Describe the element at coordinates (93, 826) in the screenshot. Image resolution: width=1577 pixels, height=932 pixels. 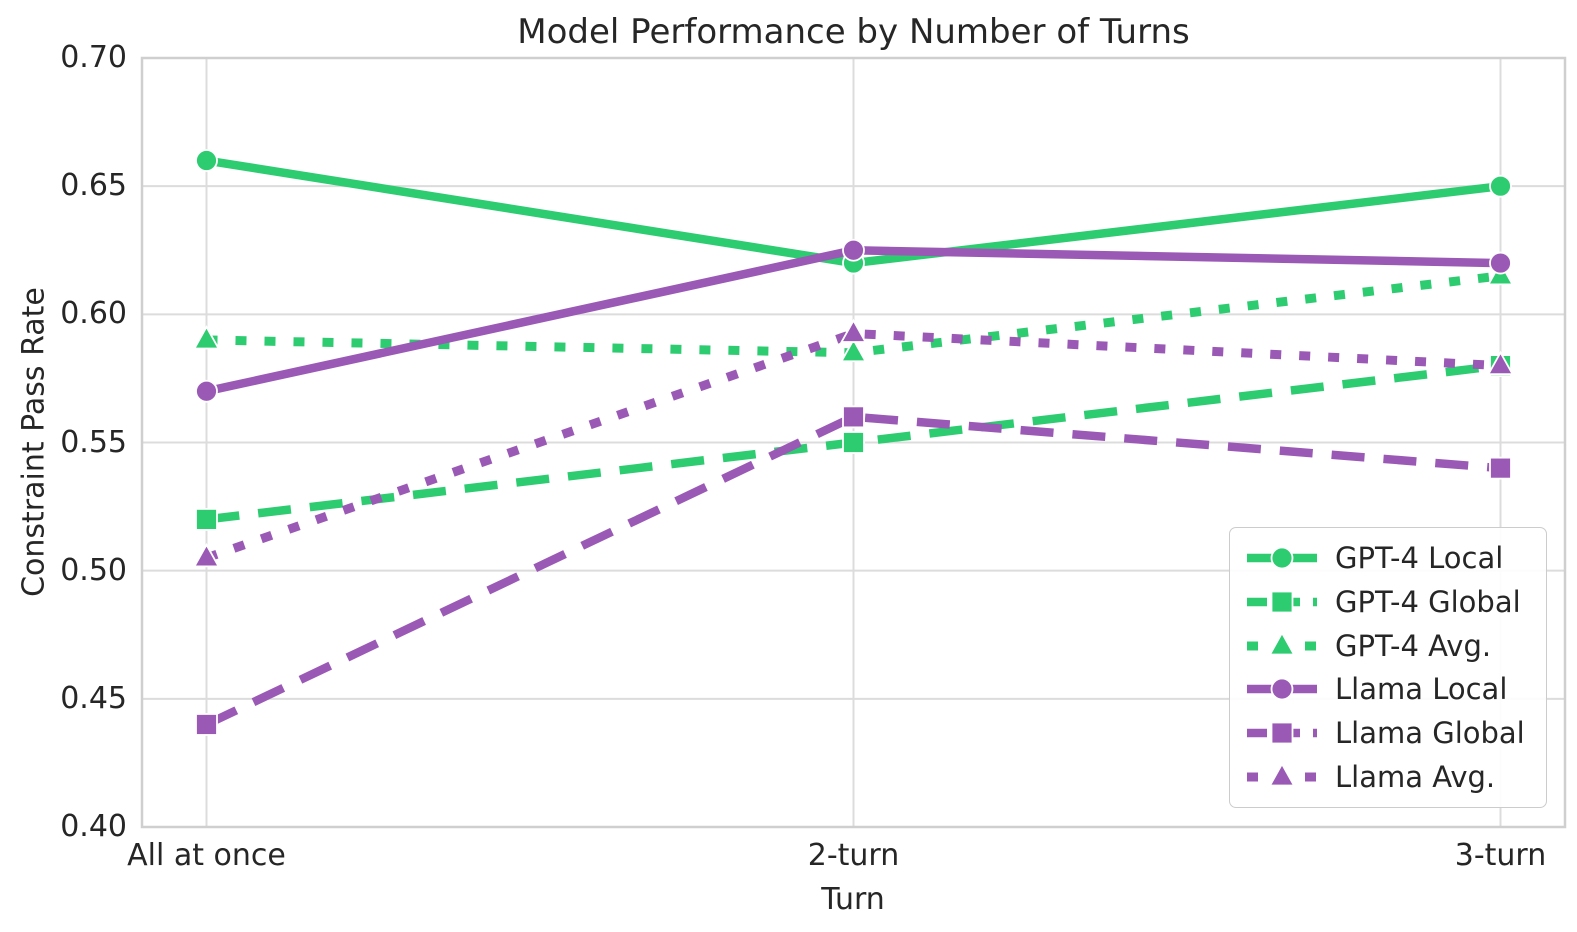
I see `y-tick-0.40: 0.40` at that location.